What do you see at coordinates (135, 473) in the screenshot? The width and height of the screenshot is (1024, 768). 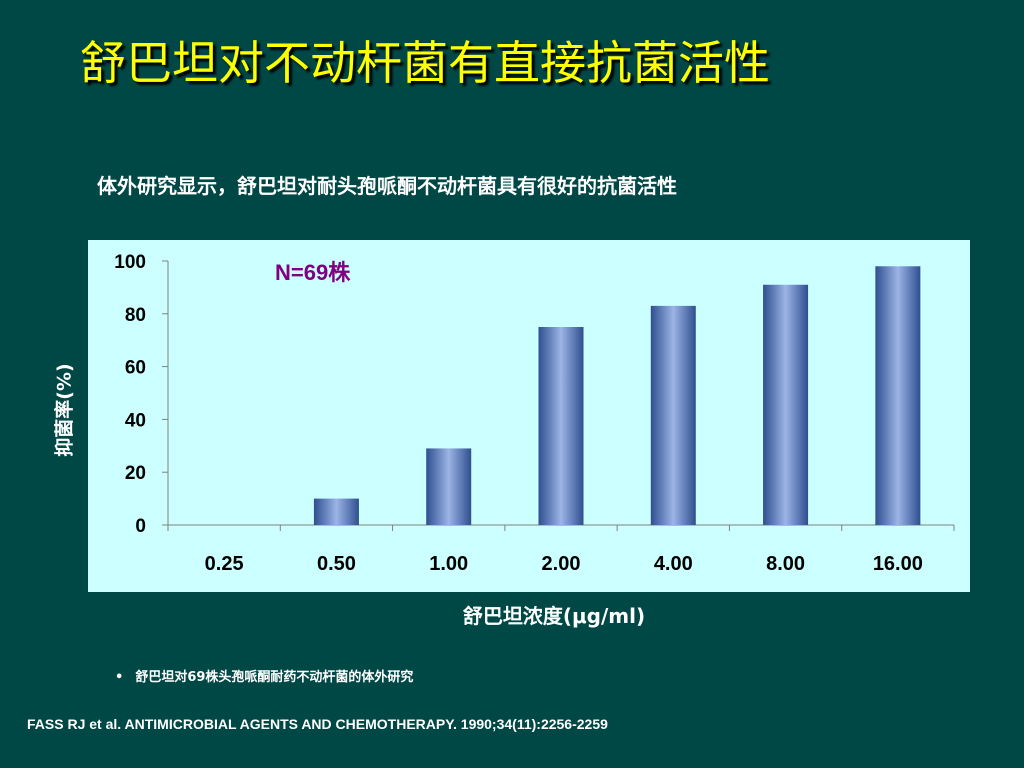 I see `y-tick-label: 20` at bounding box center [135, 473].